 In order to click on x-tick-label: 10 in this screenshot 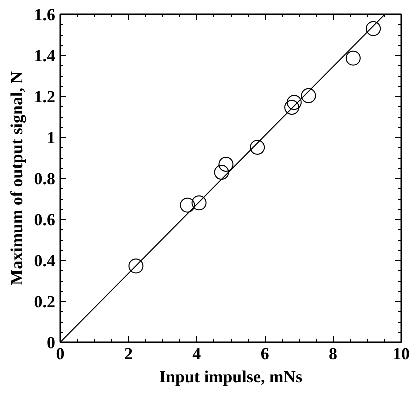, I will do `click(401, 354)`.